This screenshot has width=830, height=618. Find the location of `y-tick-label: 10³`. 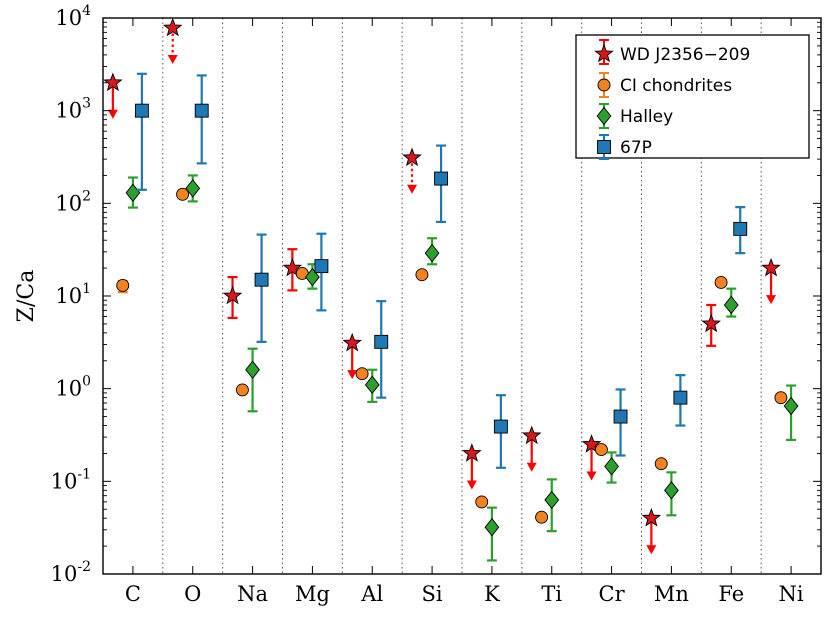

y-tick-label: 10³ is located at coordinates (73, 109).